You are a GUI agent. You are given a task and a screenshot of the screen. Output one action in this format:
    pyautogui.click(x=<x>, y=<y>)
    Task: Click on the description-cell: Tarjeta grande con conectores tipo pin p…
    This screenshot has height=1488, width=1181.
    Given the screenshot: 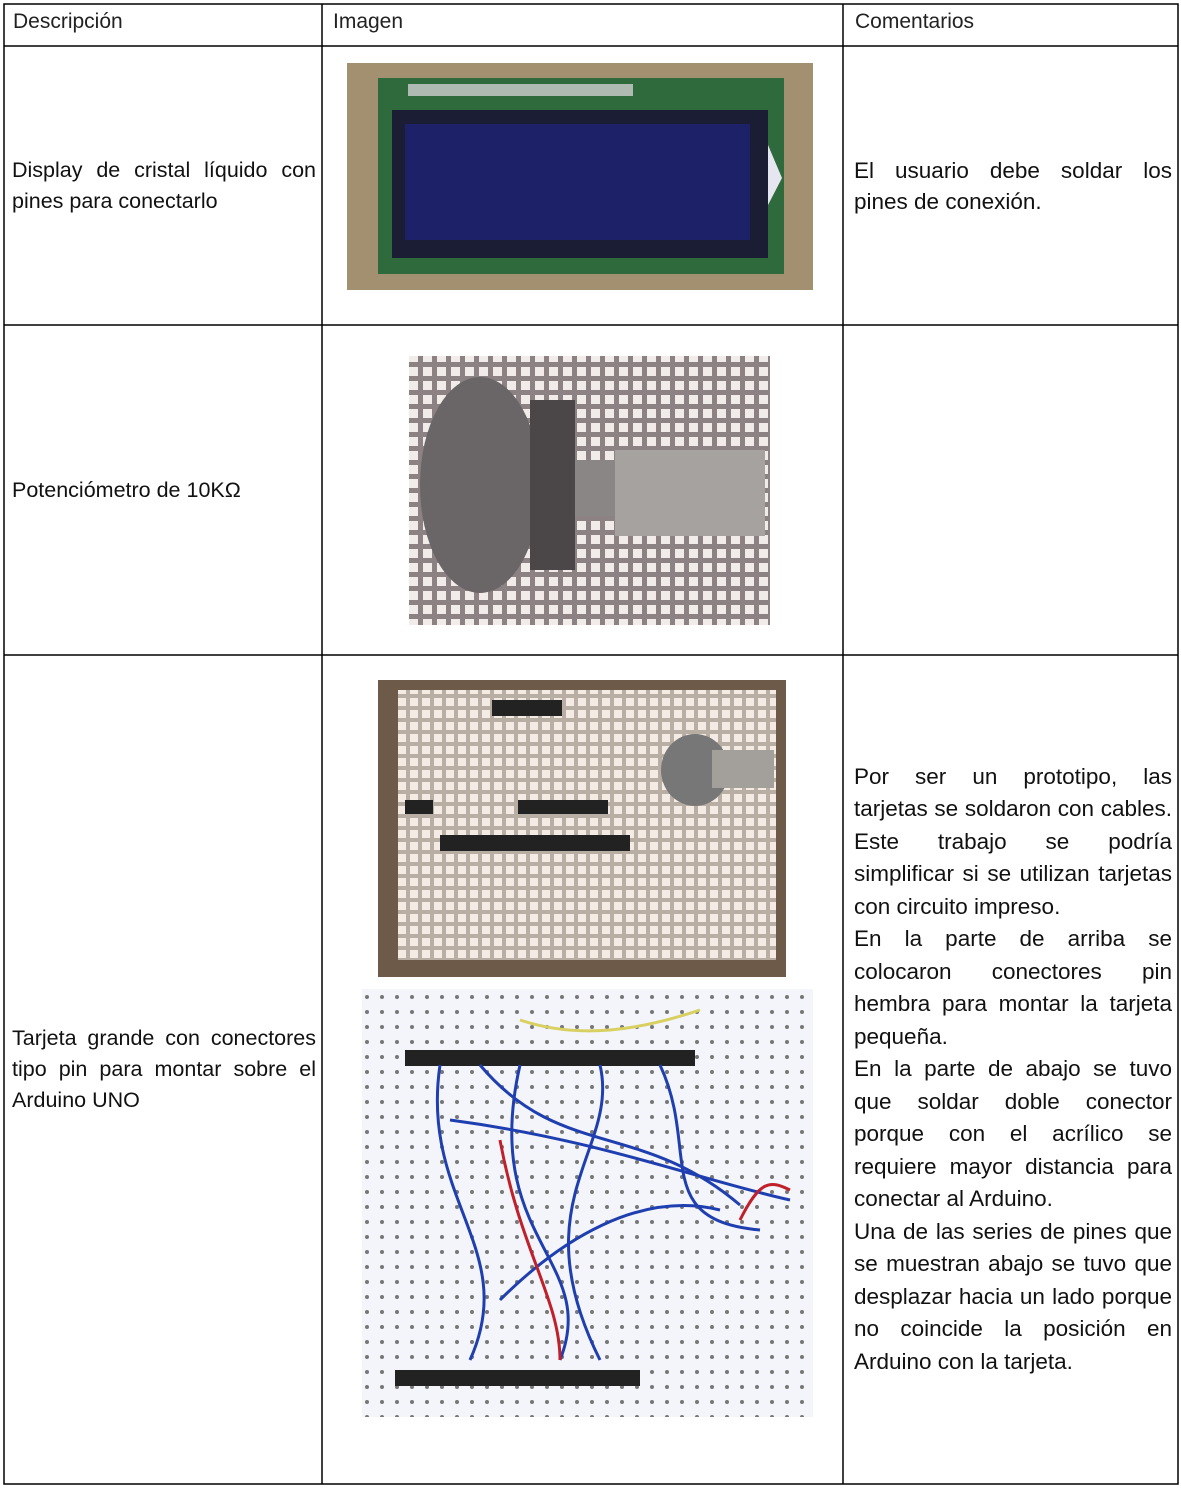 What is the action you would take?
    pyautogui.click(x=164, y=1069)
    